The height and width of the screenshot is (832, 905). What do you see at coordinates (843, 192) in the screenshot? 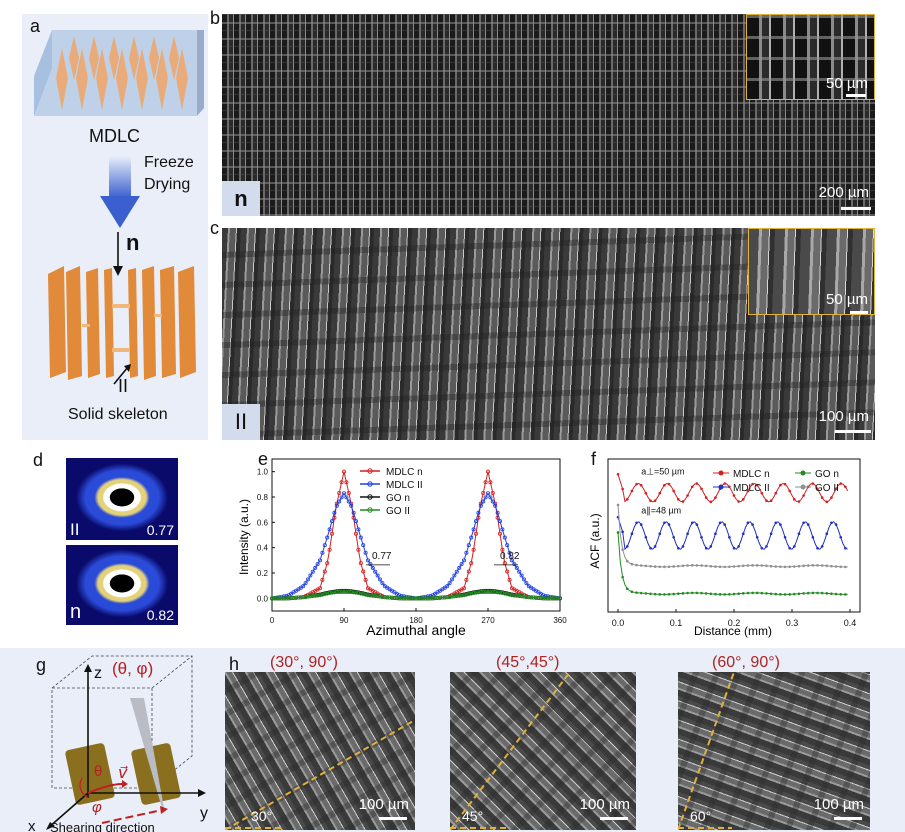
I see `scale-label-b: 200 µm` at bounding box center [843, 192].